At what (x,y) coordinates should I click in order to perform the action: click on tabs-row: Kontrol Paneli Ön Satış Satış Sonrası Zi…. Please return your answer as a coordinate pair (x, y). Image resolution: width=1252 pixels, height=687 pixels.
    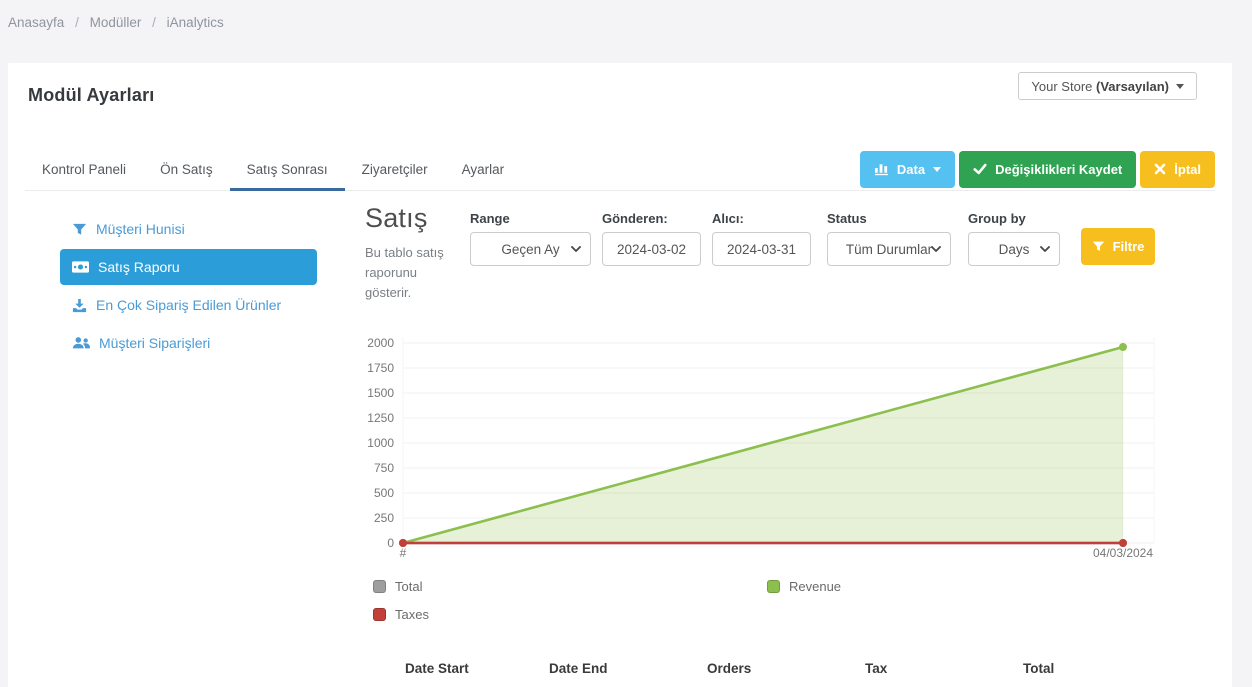
    Looking at the image, I should click on (620, 169).